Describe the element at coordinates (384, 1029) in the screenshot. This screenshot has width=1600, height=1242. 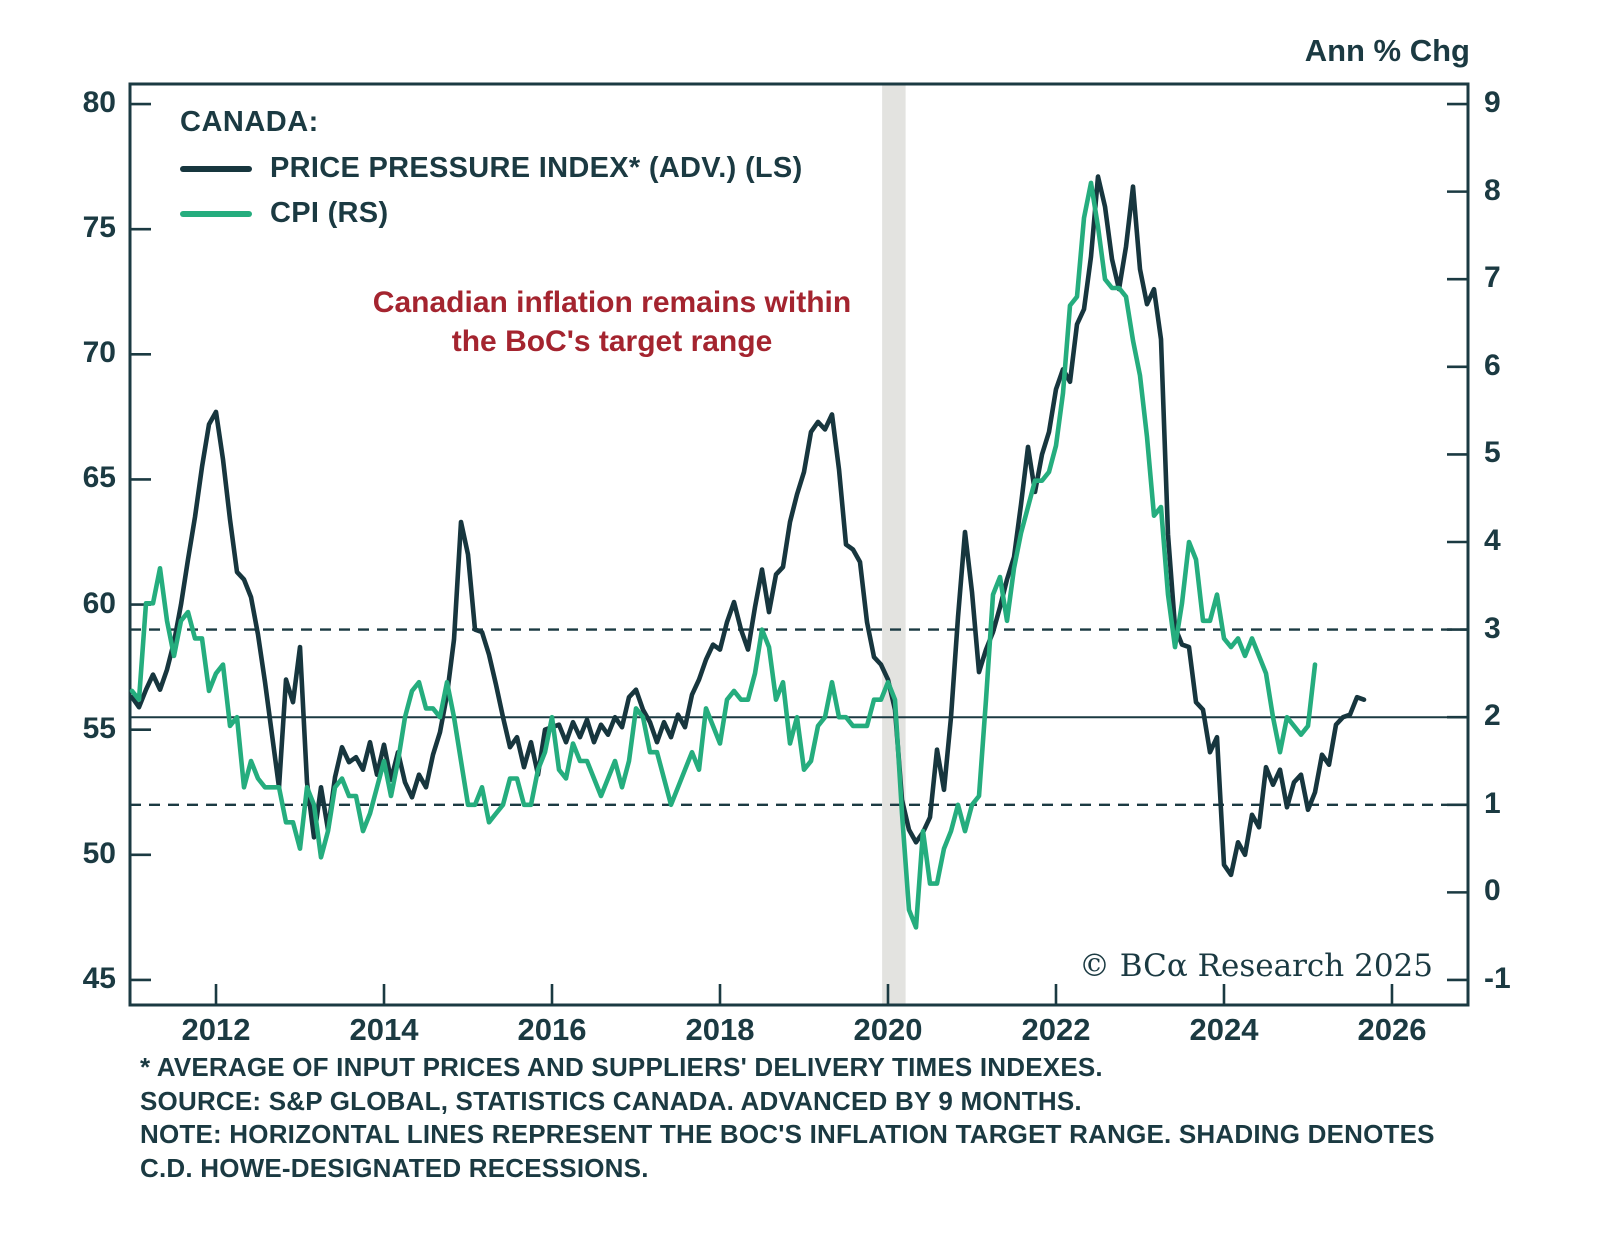
I see `x-axis-tick-label: 2014` at that location.